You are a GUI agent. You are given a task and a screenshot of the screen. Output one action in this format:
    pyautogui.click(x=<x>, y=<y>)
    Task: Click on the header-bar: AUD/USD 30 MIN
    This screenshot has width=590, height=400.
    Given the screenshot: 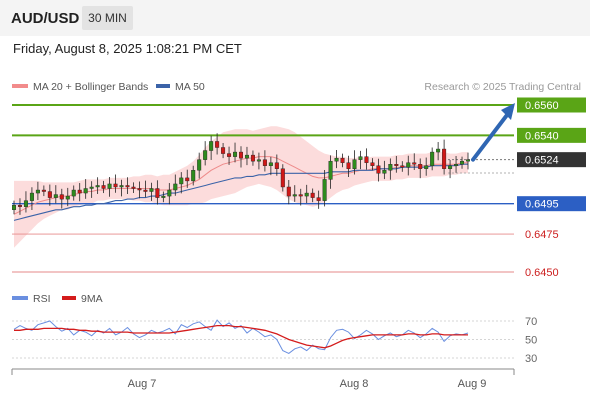 What is the action you would take?
    pyautogui.click(x=295, y=18)
    